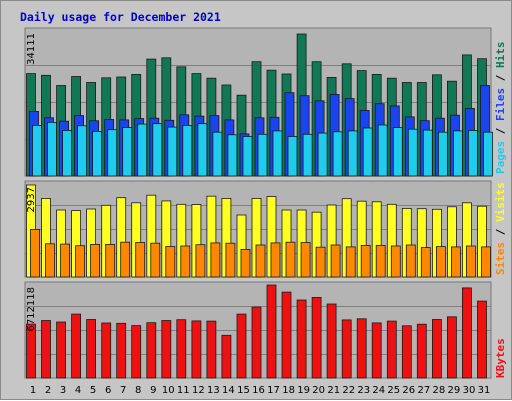  Describe the element at coordinates (303, 390) in the screenshot. I see `day-label: 19` at that location.